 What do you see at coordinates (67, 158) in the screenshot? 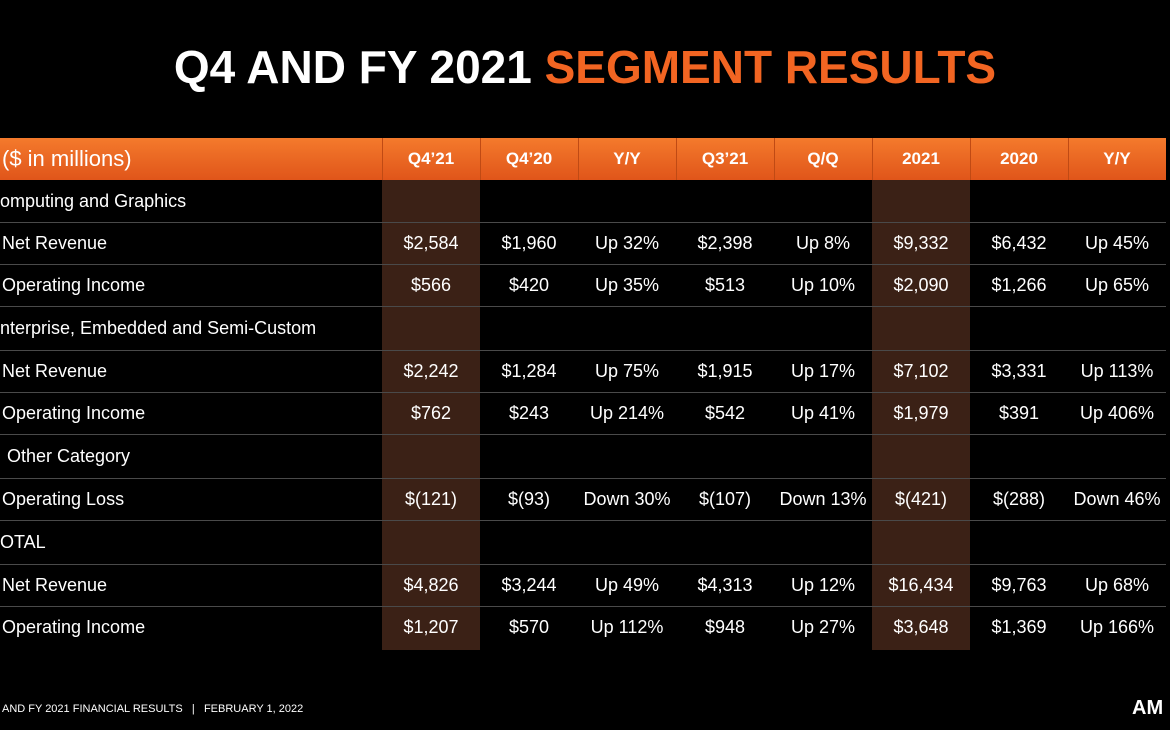
I see `header-cell: ($ in millions)` at bounding box center [67, 158].